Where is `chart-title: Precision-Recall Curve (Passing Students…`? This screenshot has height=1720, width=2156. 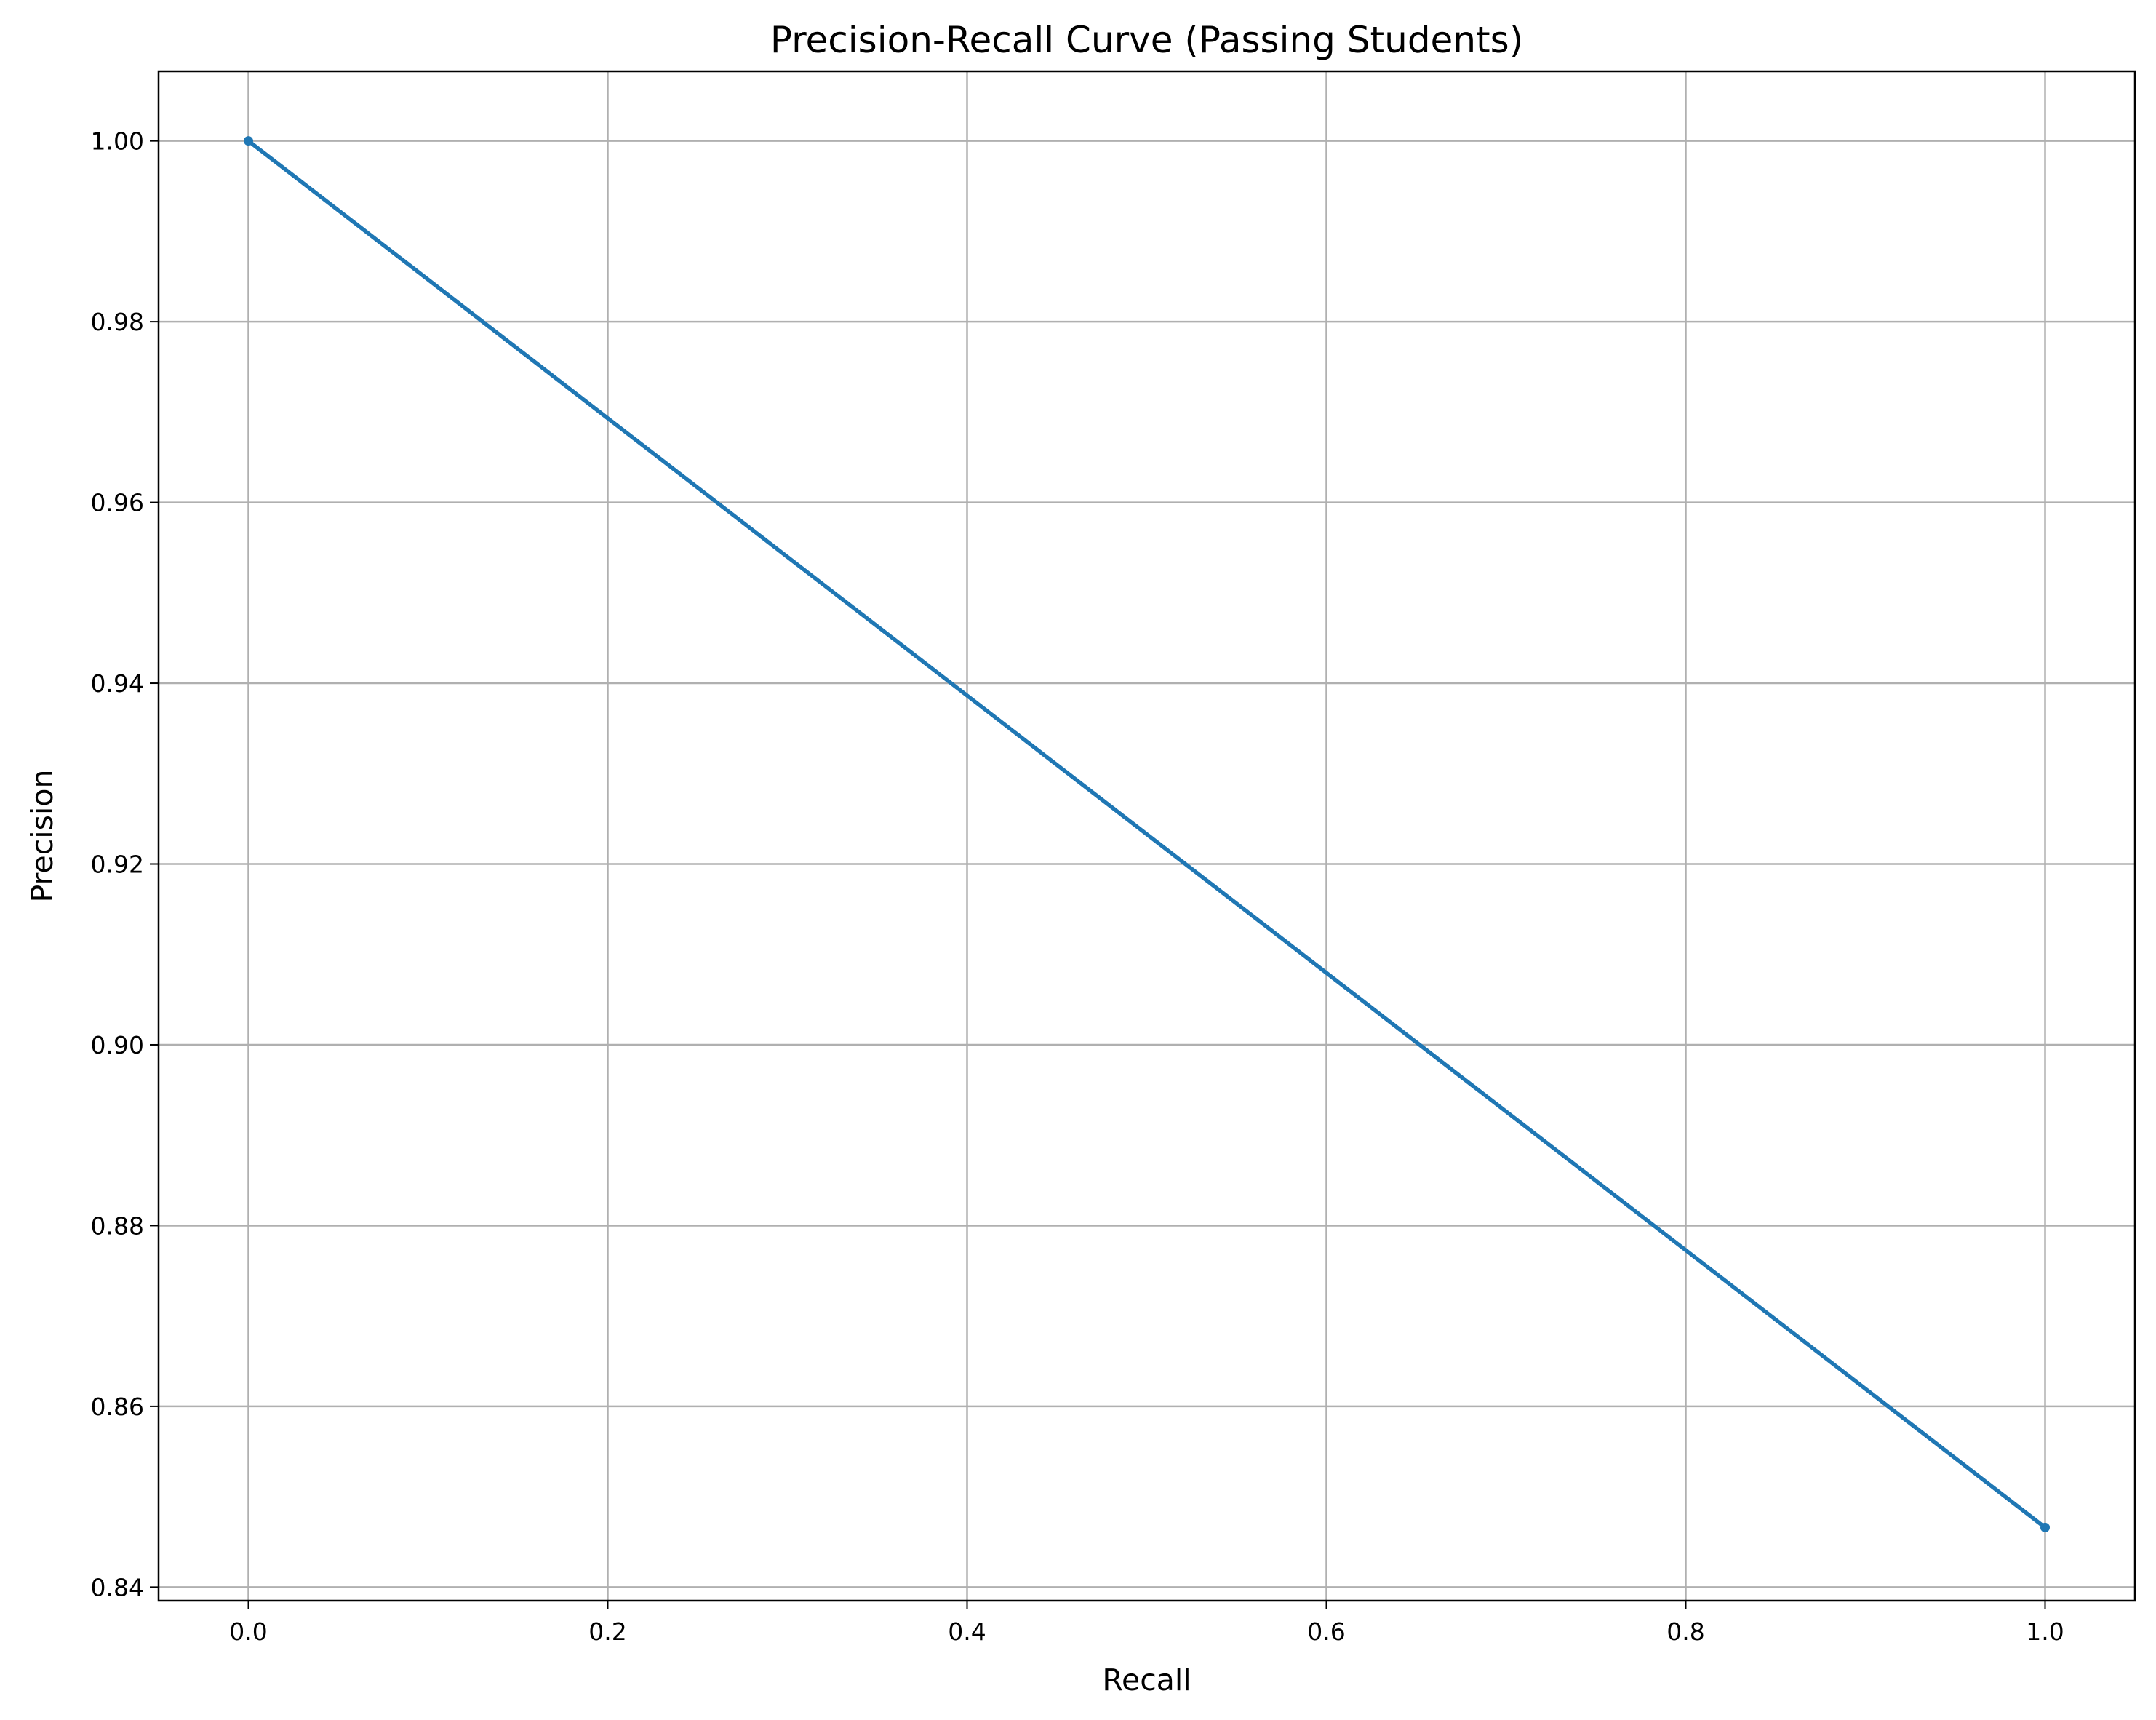
chart-title: Precision-Recall Curve (Passing Students… is located at coordinates (1146, 40).